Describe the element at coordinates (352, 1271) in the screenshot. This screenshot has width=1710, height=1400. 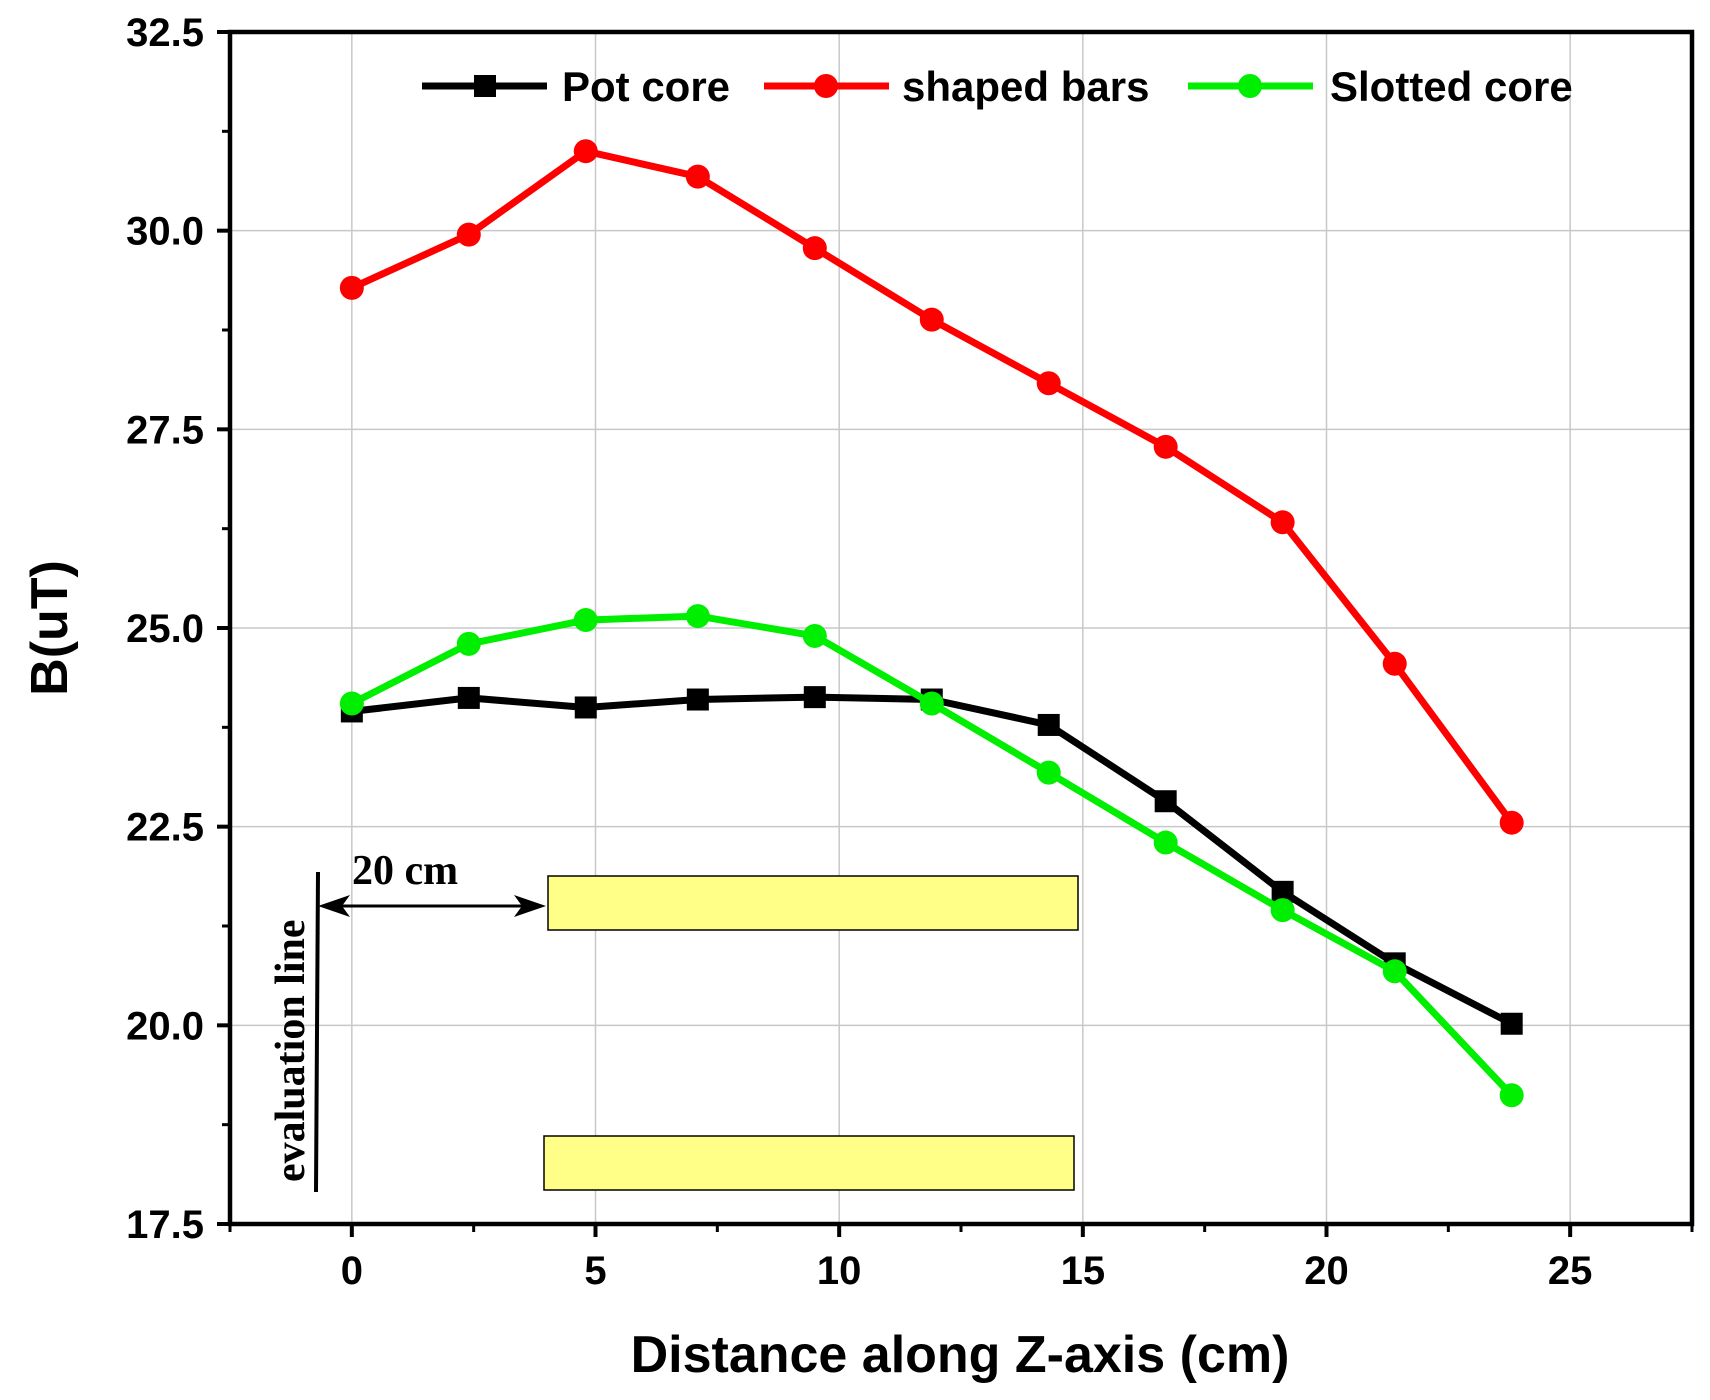
I see `x-tick-label: 0` at that location.